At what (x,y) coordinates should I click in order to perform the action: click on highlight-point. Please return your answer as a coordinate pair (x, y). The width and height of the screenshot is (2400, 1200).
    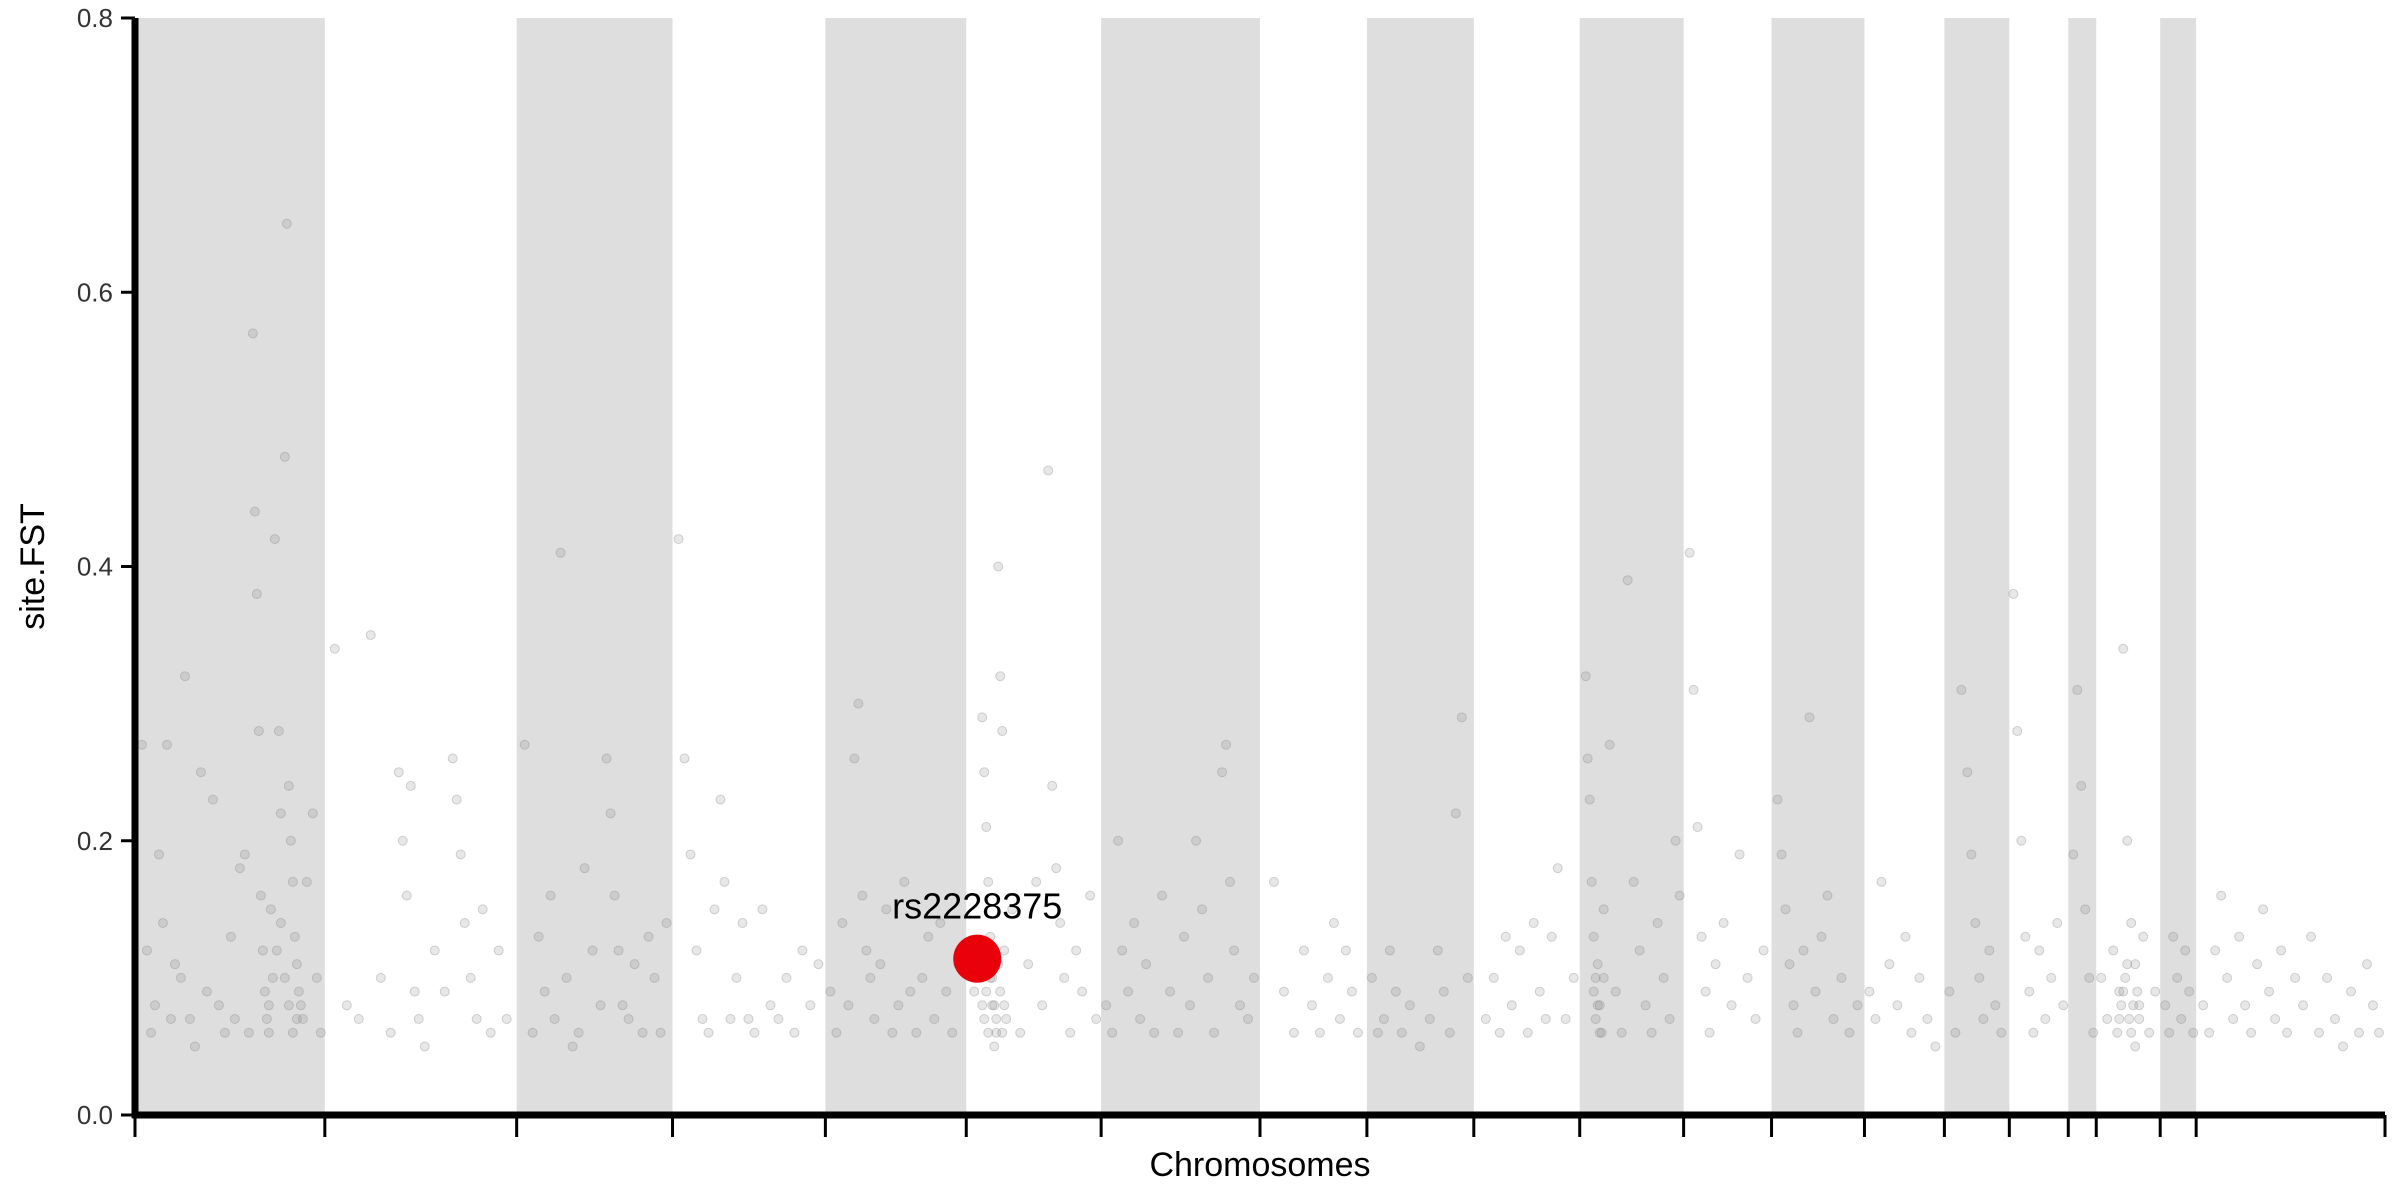
    Looking at the image, I should click on (977, 958).